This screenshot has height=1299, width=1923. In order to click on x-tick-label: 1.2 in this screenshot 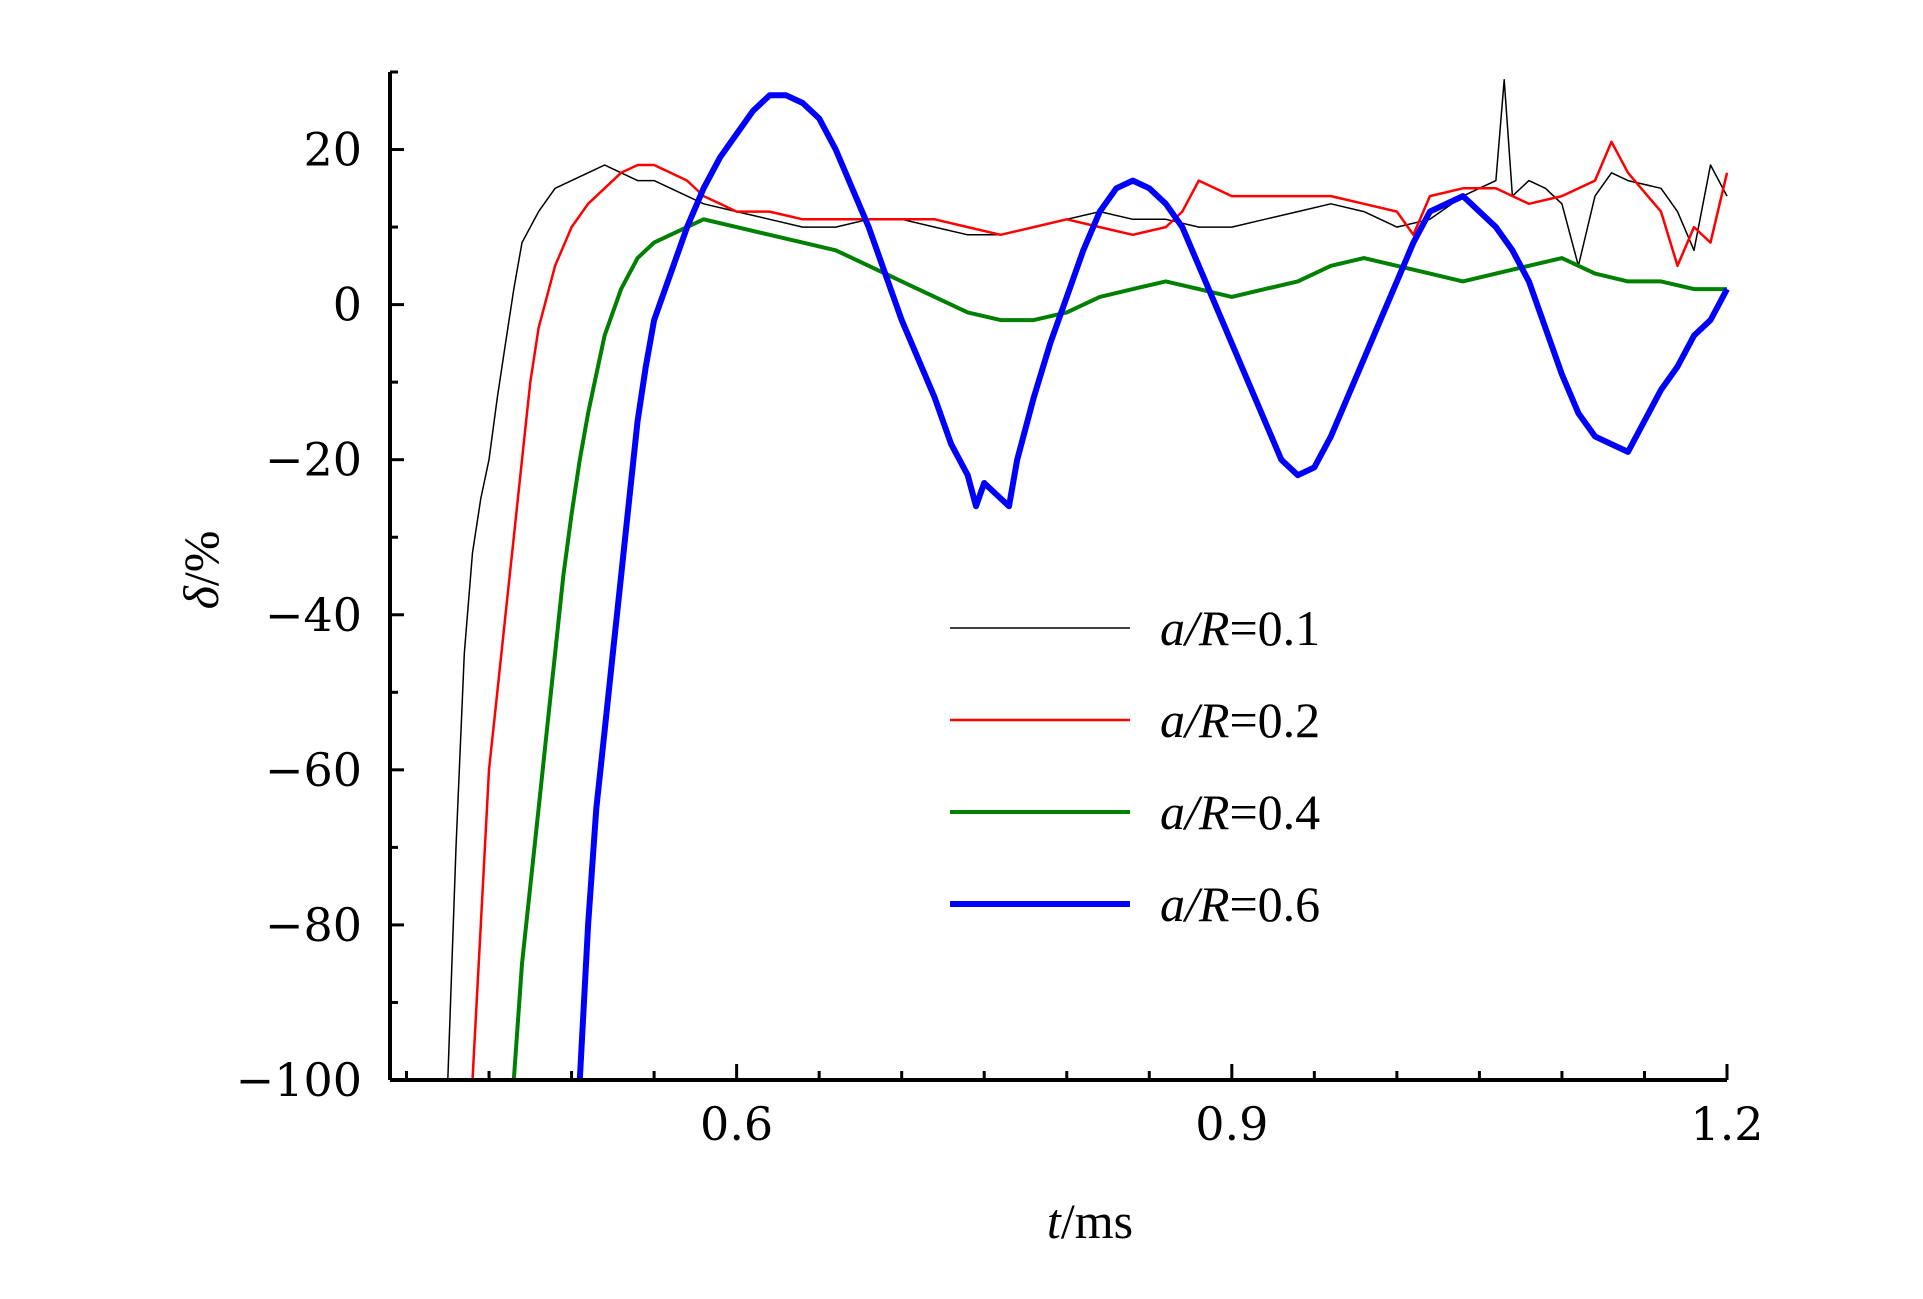, I will do `click(1726, 1124)`.